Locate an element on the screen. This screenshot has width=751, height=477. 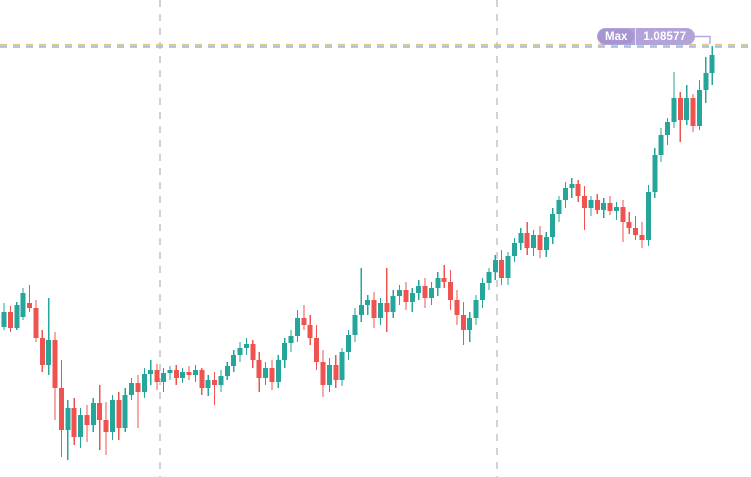
max-label-text: Max is located at coordinates (616, 36).